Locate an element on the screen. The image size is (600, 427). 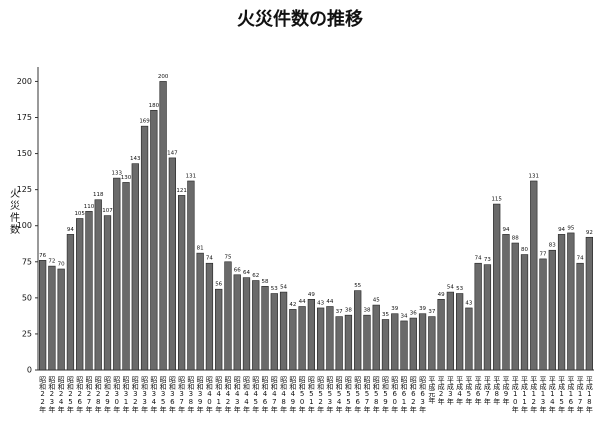
value-label: 35 is located at coordinates (385, 315).